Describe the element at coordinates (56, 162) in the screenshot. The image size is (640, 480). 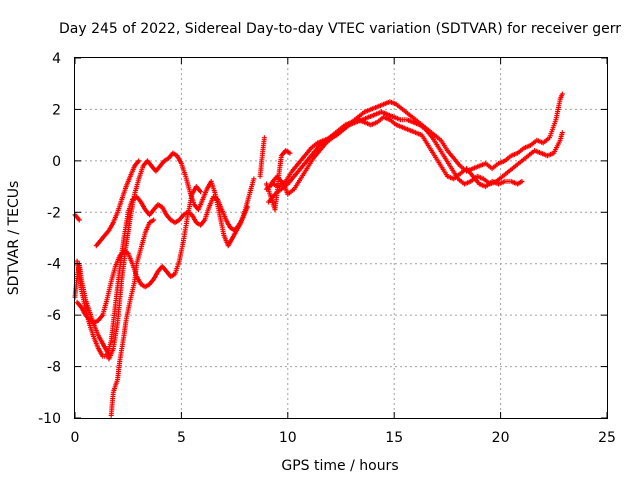
I see `y-tick-label: 0` at that location.